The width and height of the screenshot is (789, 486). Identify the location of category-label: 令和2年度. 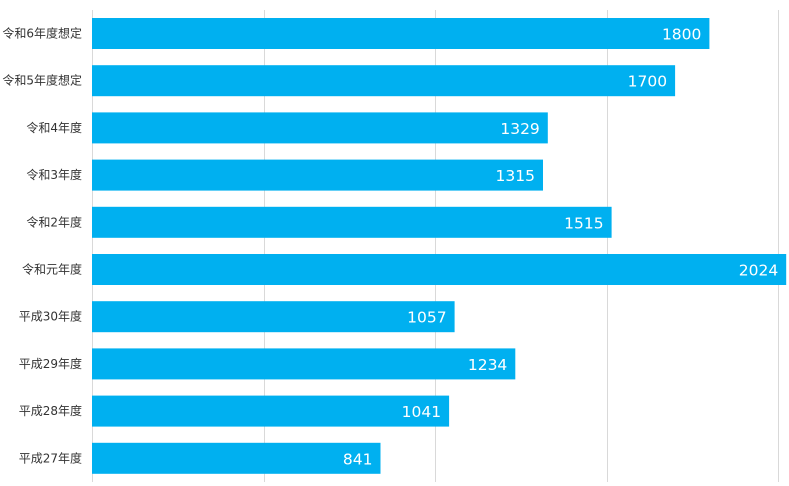
(54, 221).